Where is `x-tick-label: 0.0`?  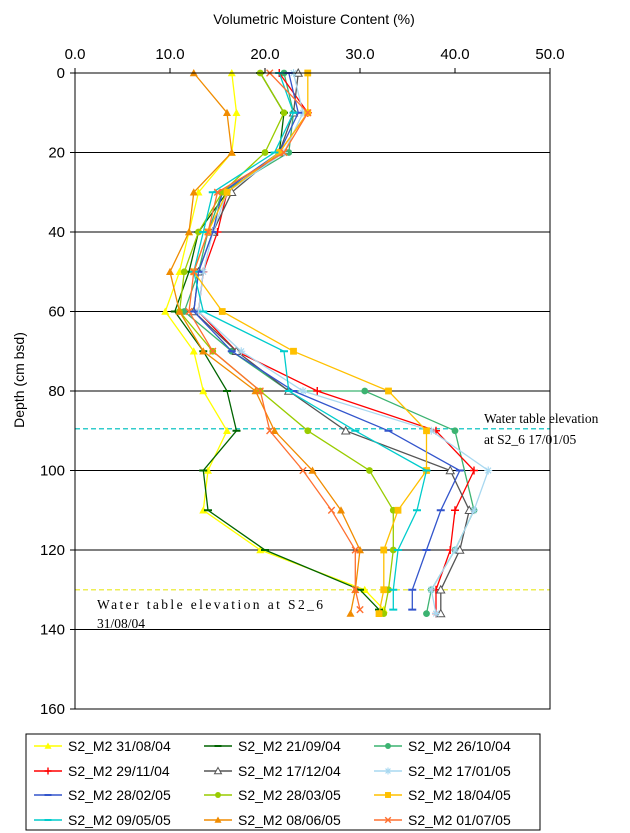 x-tick-label: 0.0 is located at coordinates (75, 54).